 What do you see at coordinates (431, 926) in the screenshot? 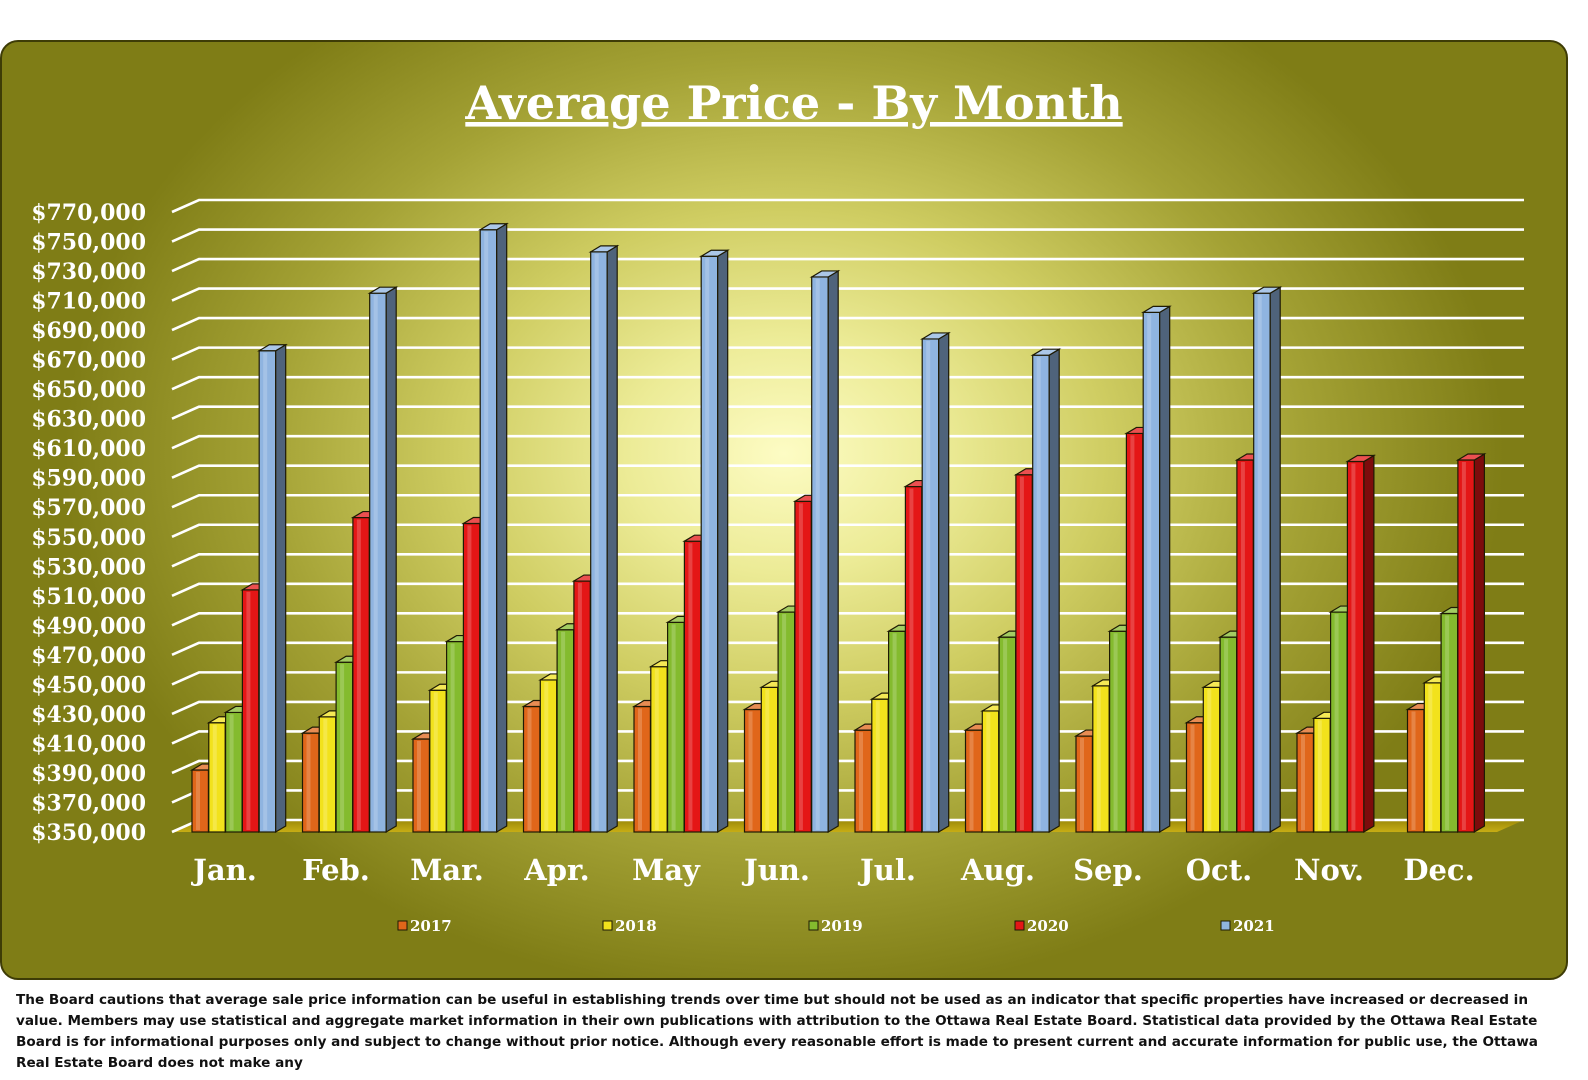
I see `legend-label: 2017` at bounding box center [431, 926].